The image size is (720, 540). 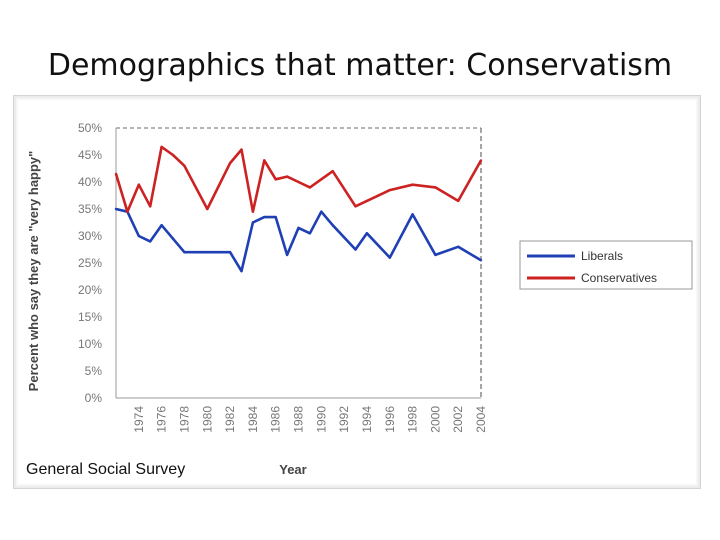 I want to click on y-tick-label: 45%, so click(x=90, y=155).